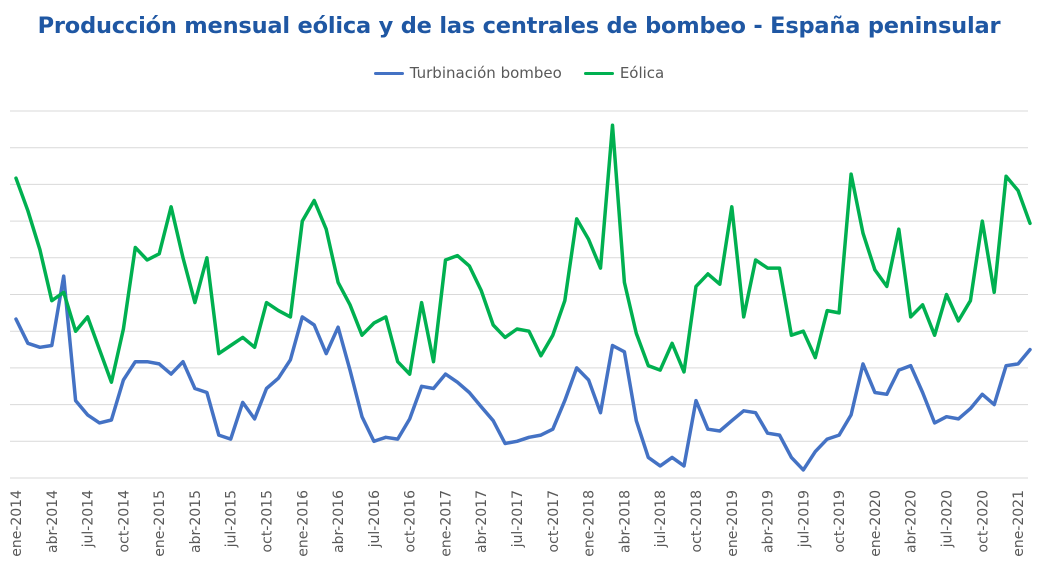 The width and height of the screenshot is (1038, 576). Describe the element at coordinates (518, 519) in the screenshot. I see `x-tick-label: jul-2017` at that location.